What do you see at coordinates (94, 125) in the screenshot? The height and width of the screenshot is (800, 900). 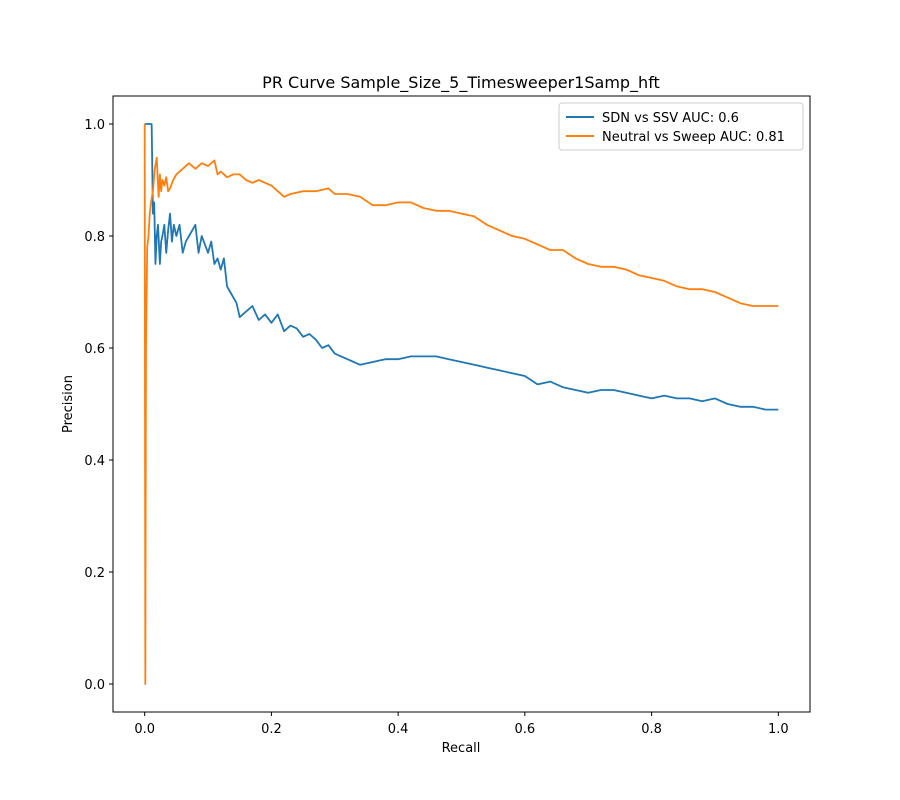 I see `y-tick-label: 1.0` at bounding box center [94, 125].